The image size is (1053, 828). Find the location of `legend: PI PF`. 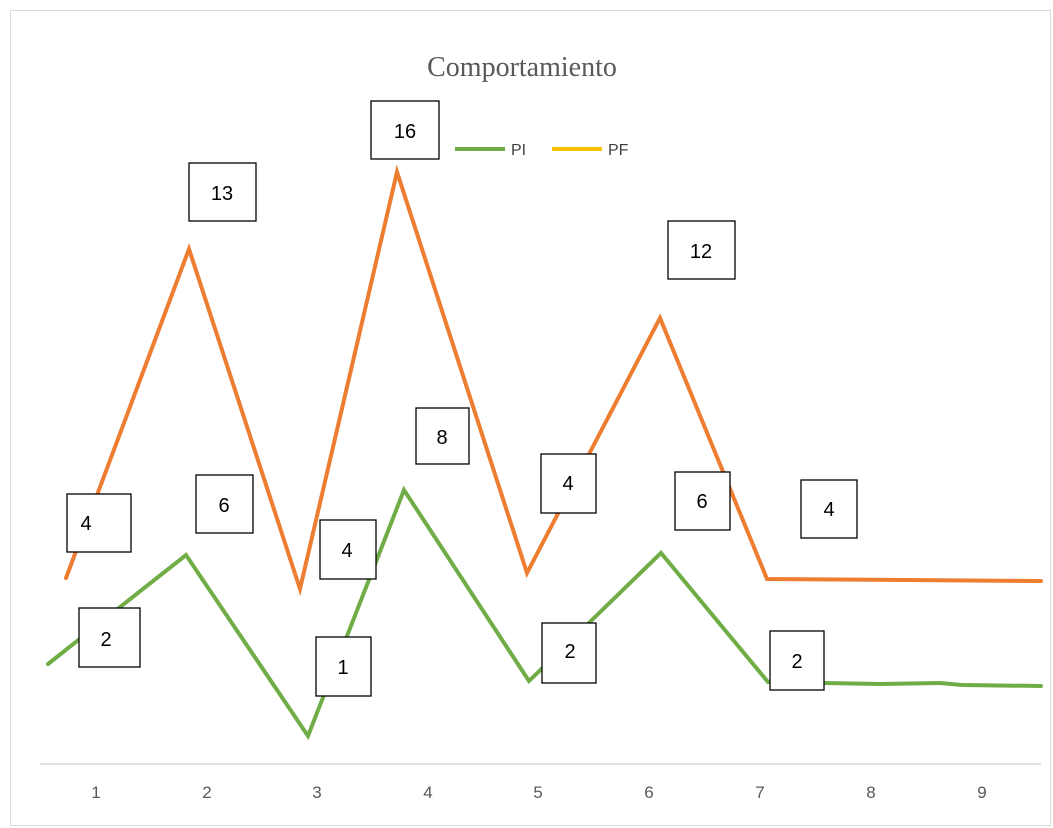

legend: PI PF is located at coordinates (542, 150).